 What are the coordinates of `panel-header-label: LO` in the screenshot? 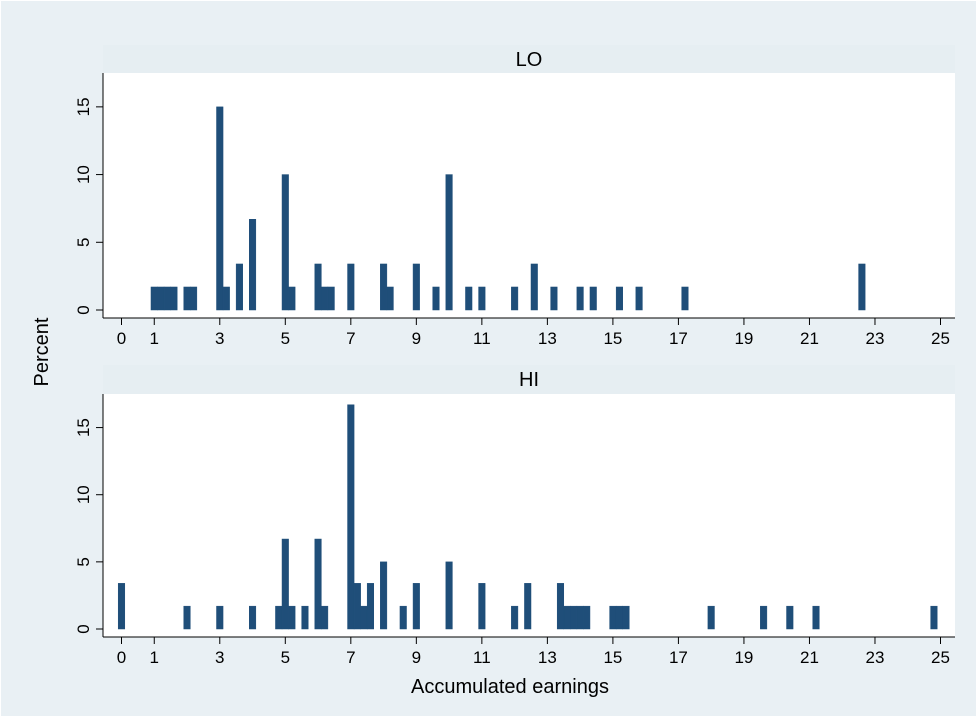 It's located at (529, 60).